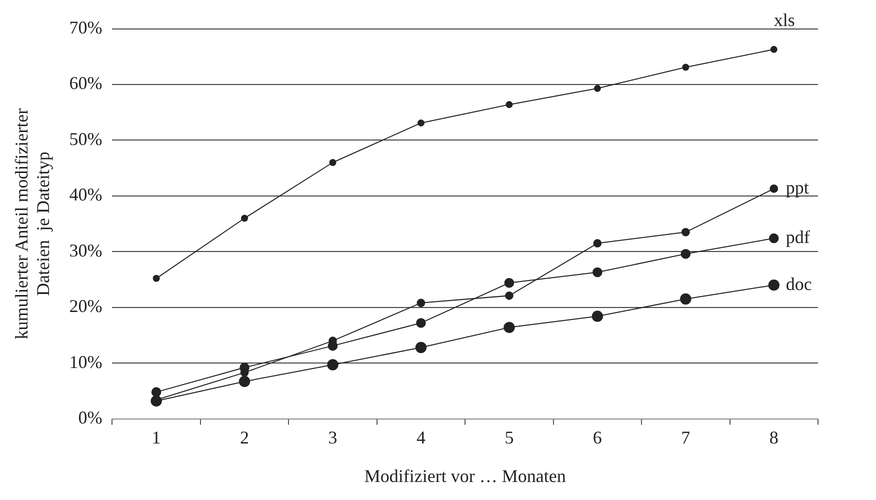  What do you see at coordinates (85, 28) in the screenshot?
I see `y-tick-label: 70%` at bounding box center [85, 28].